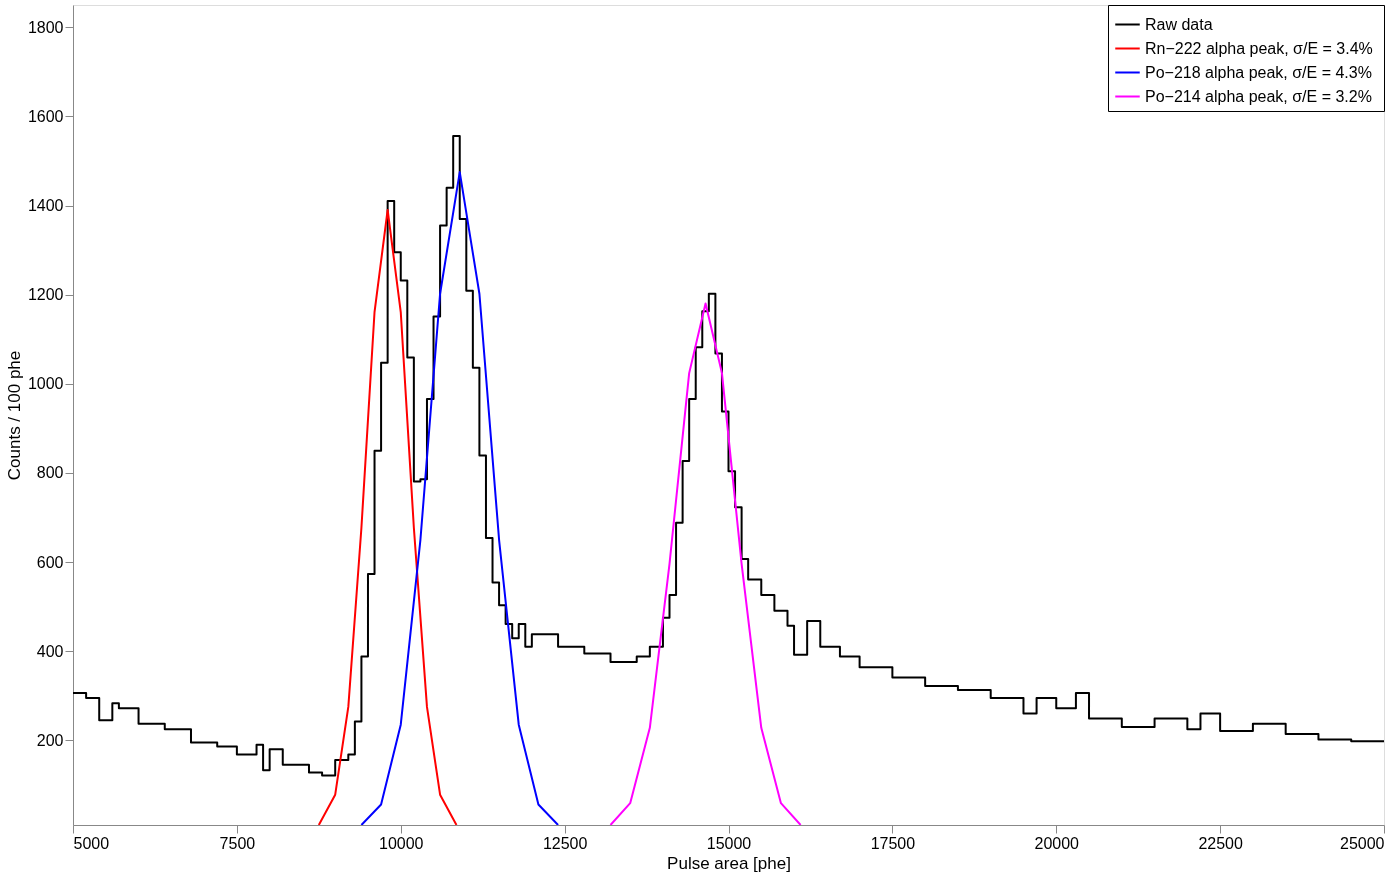 Image resolution: width=1396 pixels, height=882 pixels. Describe the element at coordinates (893, 843) in the screenshot. I see `x-tick-label: 17500` at that location.